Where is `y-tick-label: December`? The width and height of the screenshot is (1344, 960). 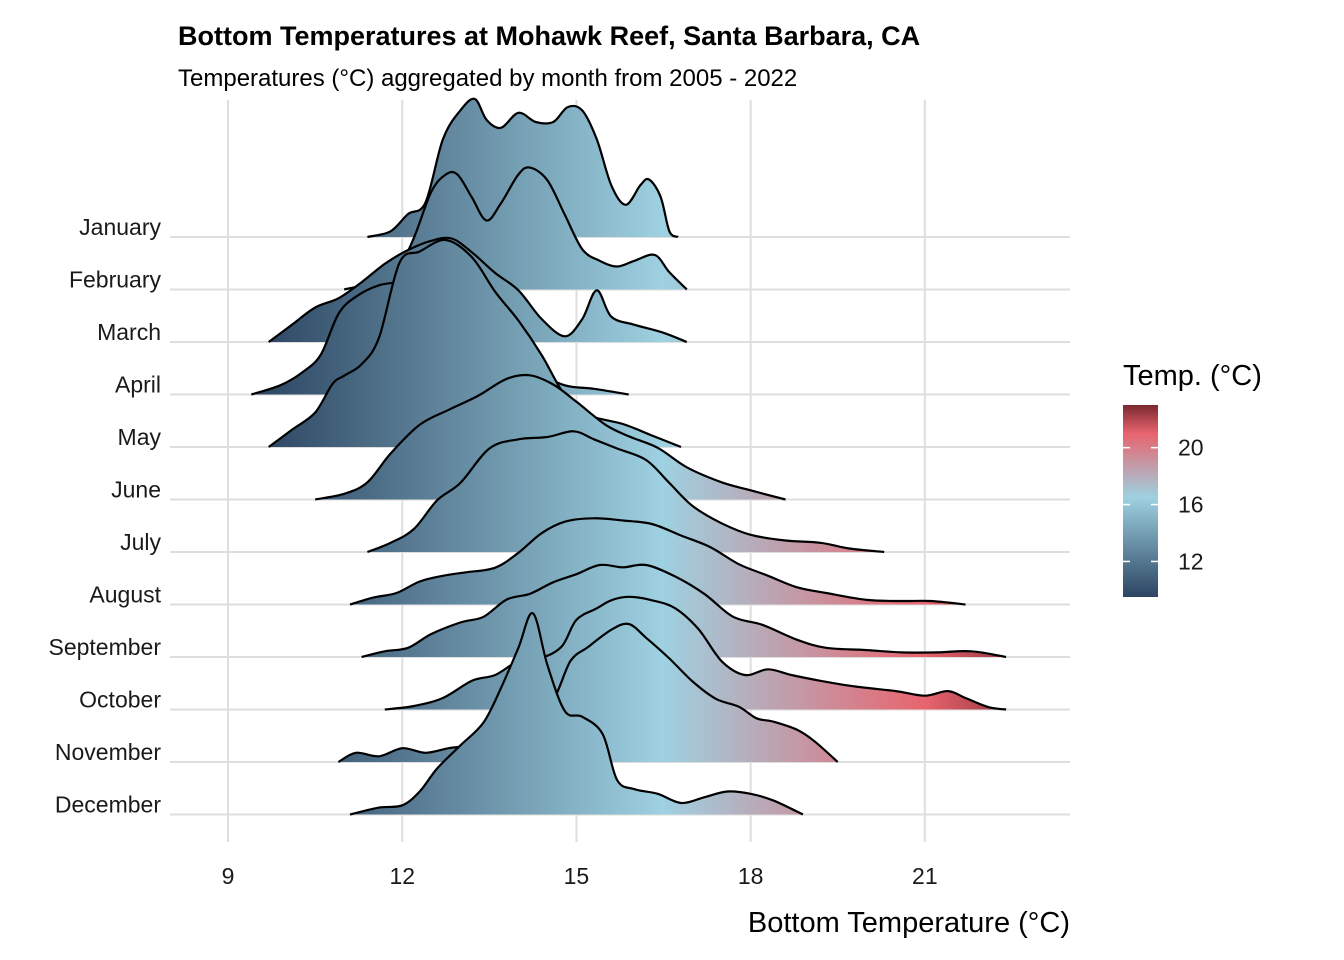
y-tick-label: December is located at coordinates (108, 805).